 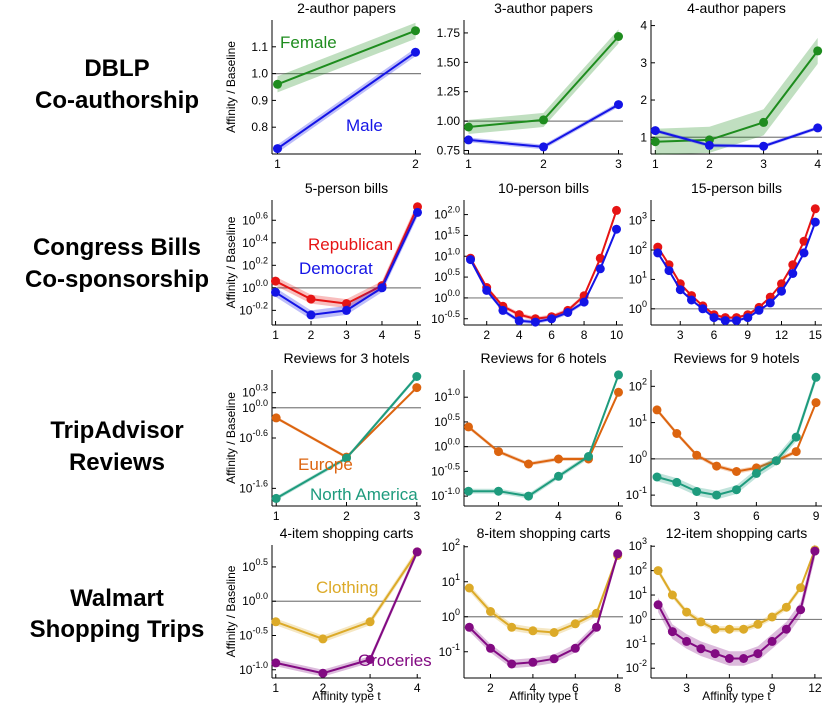 I want to click on chart-title: 10-person bills, so click(x=543, y=188).